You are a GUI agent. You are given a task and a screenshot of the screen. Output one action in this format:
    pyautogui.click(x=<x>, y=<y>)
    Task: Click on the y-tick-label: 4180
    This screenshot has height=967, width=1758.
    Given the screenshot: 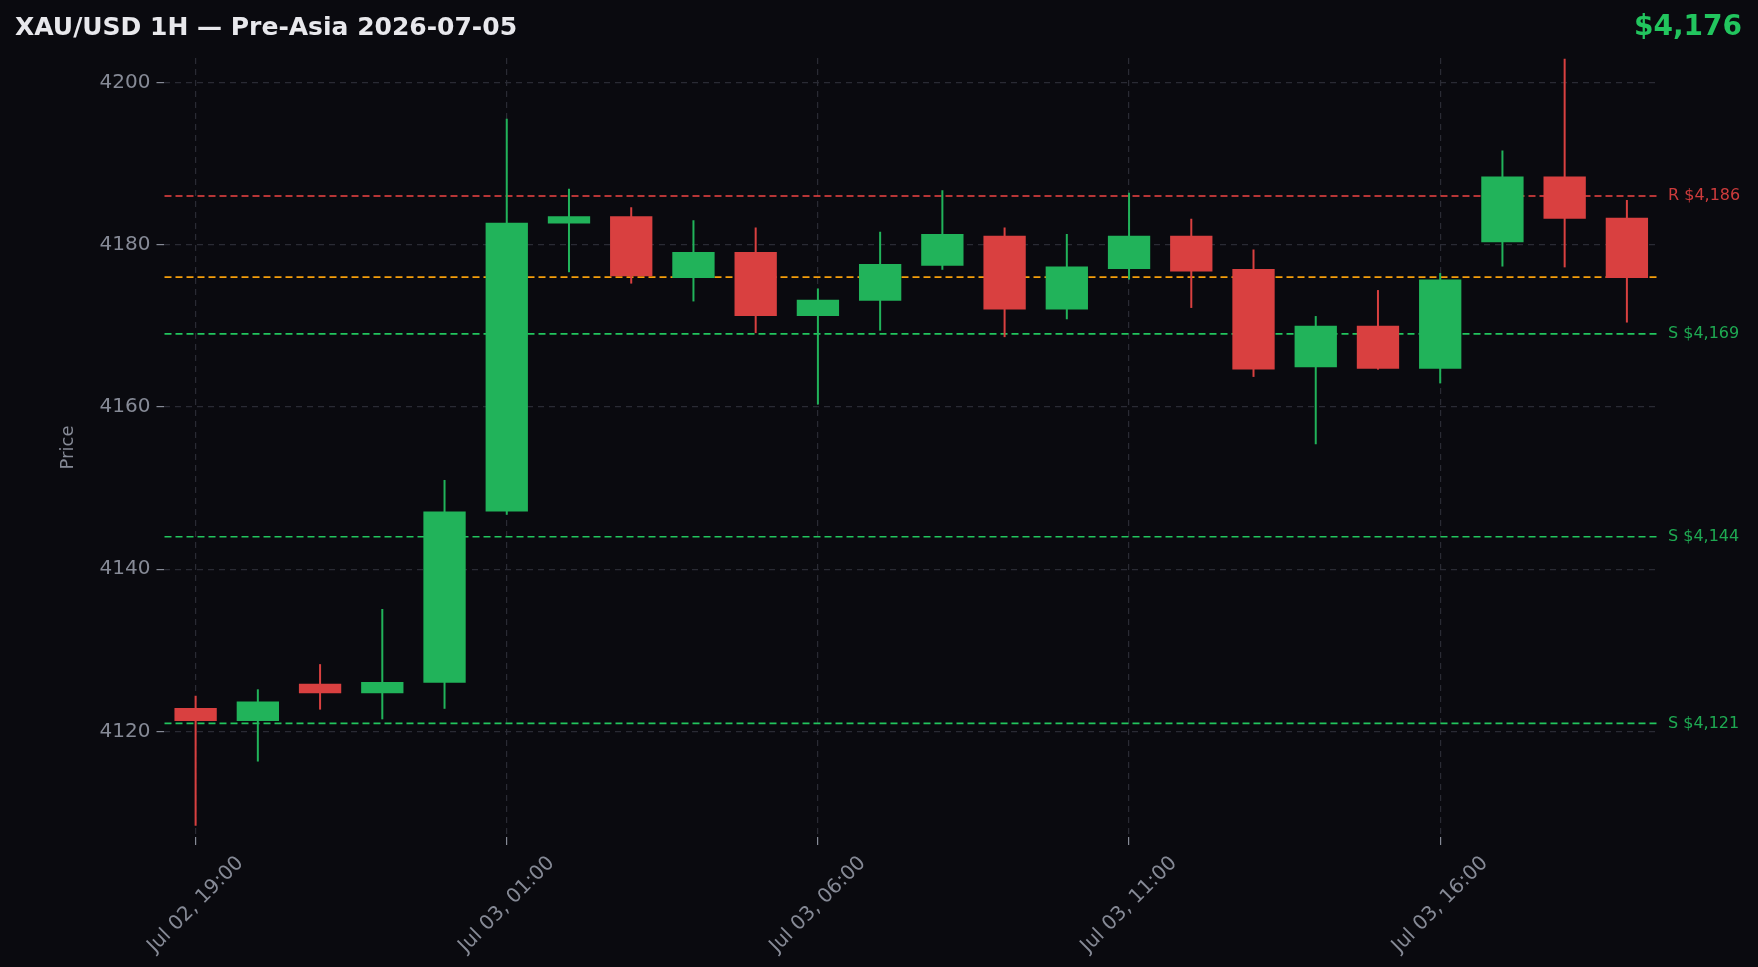 What is the action you would take?
    pyautogui.click(x=125, y=242)
    